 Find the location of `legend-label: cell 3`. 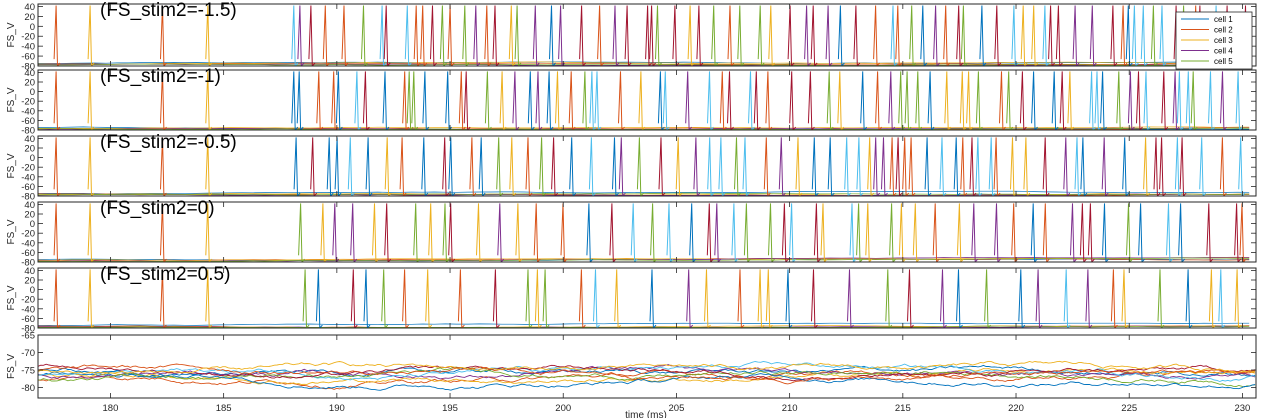

legend-label: cell 3 is located at coordinates (1223, 40).